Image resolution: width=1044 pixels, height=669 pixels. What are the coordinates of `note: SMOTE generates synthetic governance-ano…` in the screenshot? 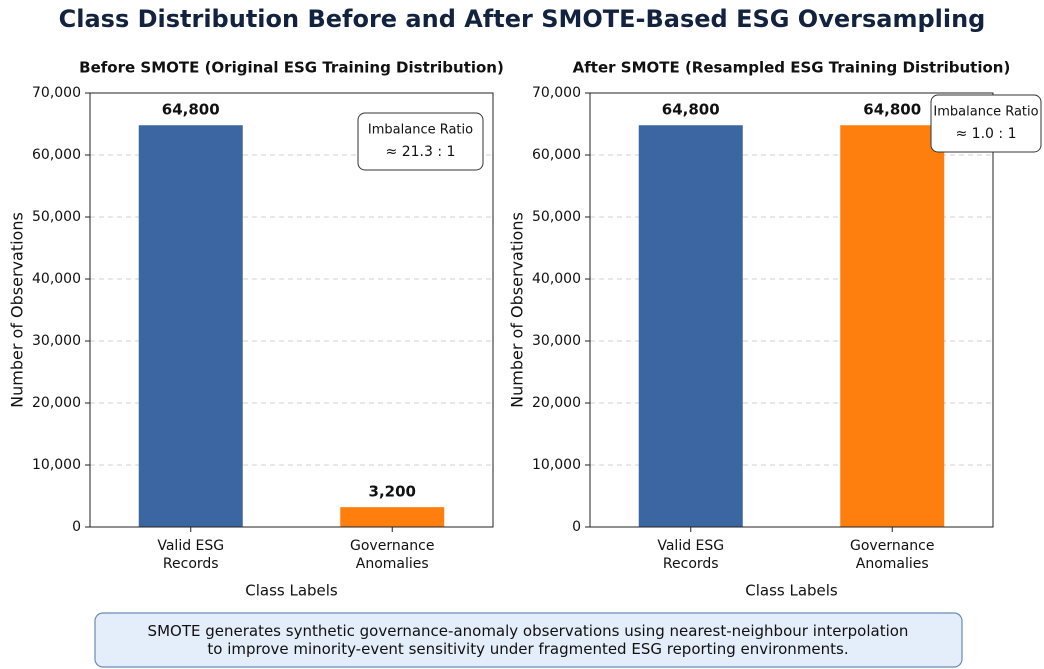 It's located at (528, 640).